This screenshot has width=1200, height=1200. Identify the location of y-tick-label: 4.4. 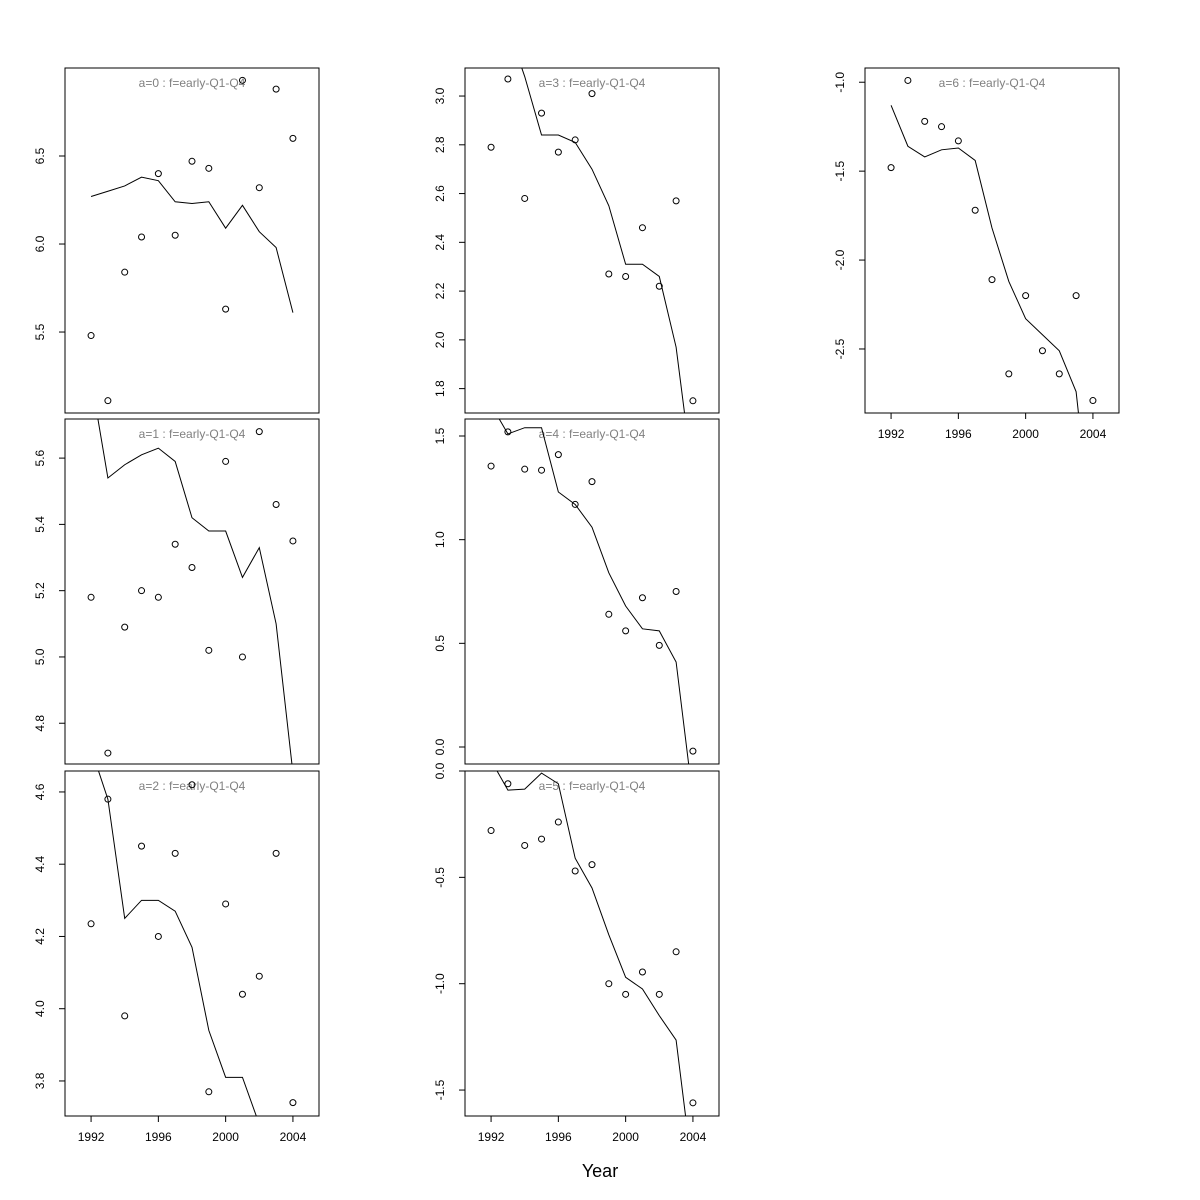
(40, 864).